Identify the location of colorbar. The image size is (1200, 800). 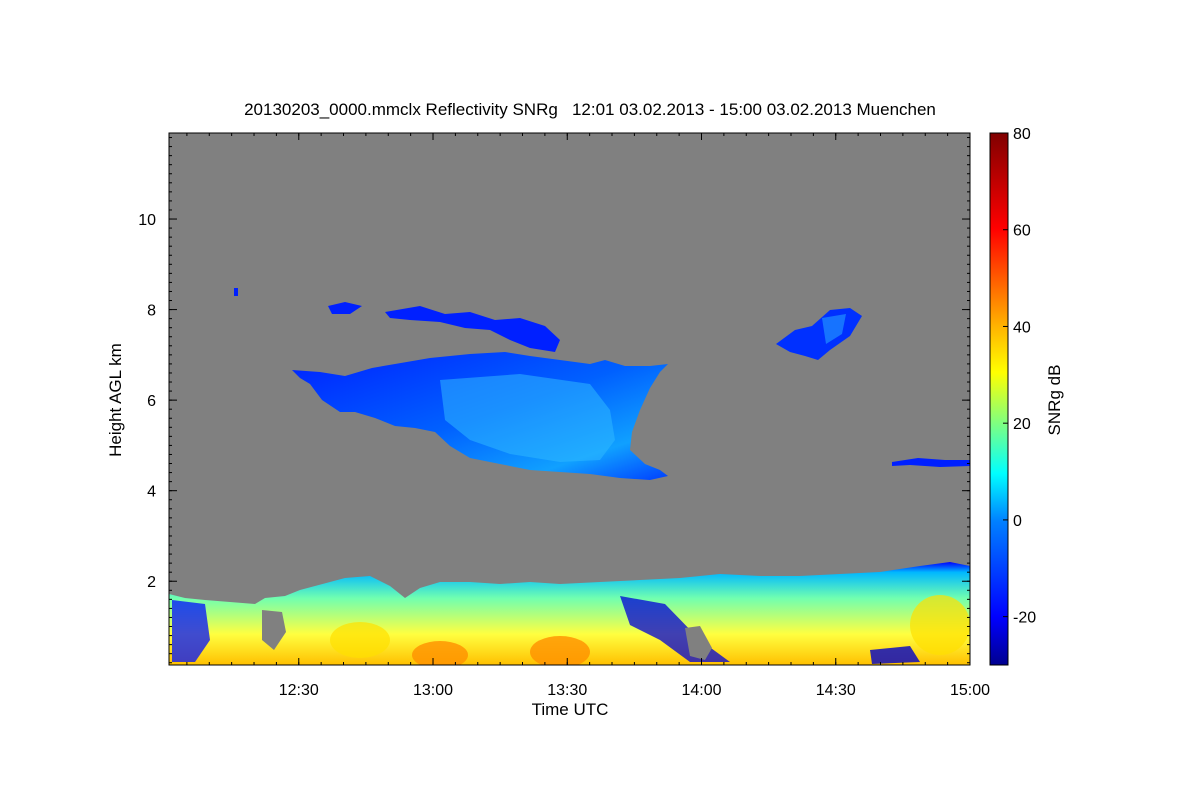
(999, 399).